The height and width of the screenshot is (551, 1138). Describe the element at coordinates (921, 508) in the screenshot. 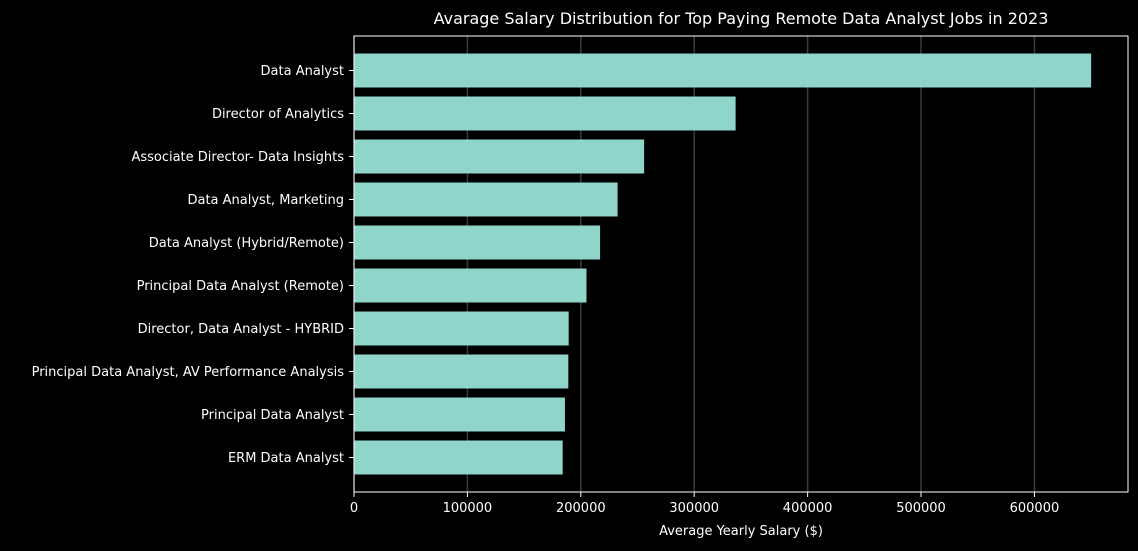

I see `x-tick-label-5: 500000` at that location.